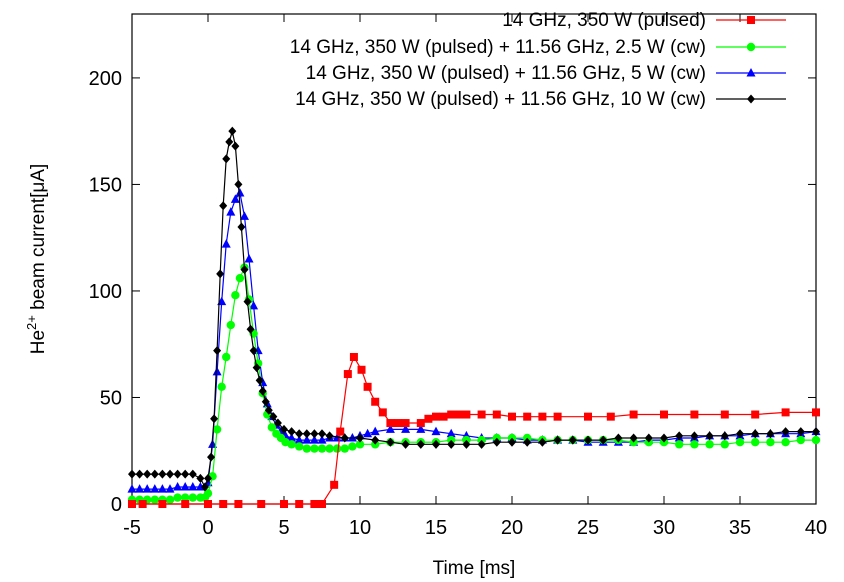 The image size is (844, 582). Describe the element at coordinates (283, 528) in the screenshot. I see `x-tick-label: 5` at that location.